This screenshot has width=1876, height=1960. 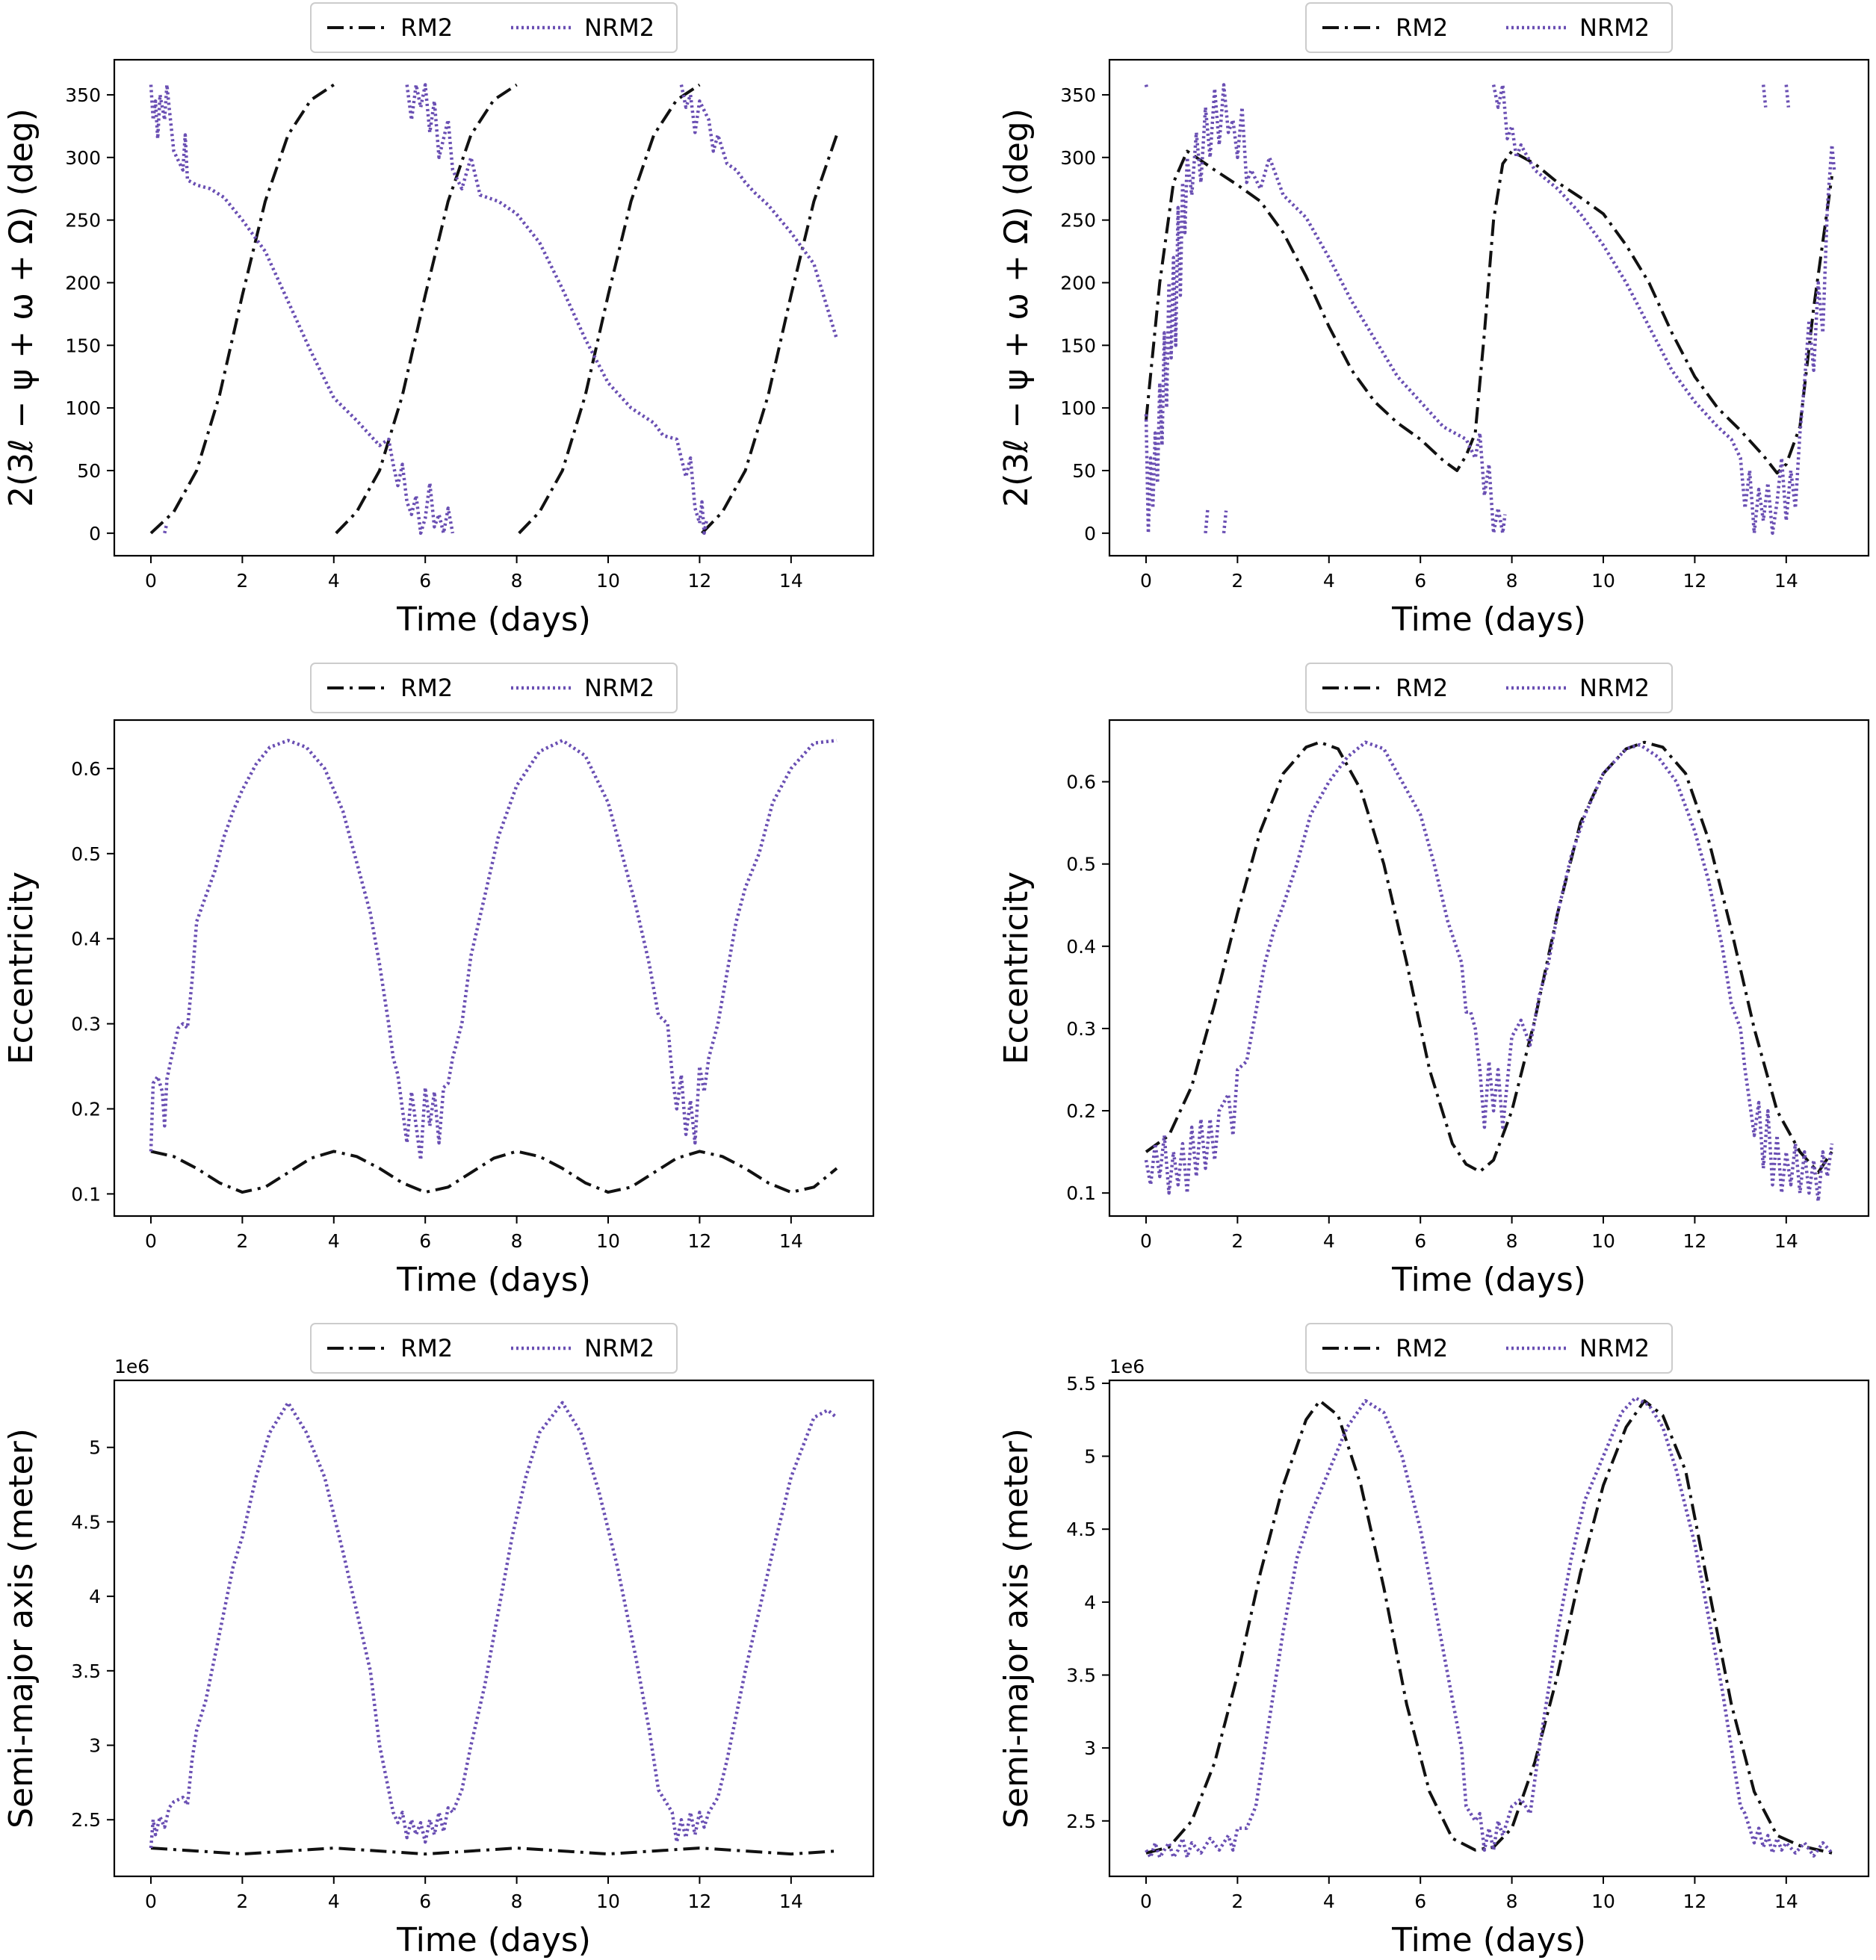 What do you see at coordinates (1090, 1457) in the screenshot?
I see `y-tick-label: 5` at bounding box center [1090, 1457].